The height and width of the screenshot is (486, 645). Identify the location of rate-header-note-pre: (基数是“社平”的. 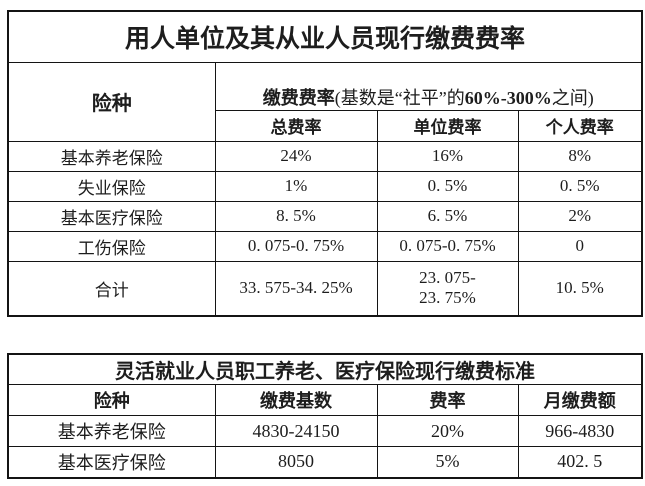
(399, 97).